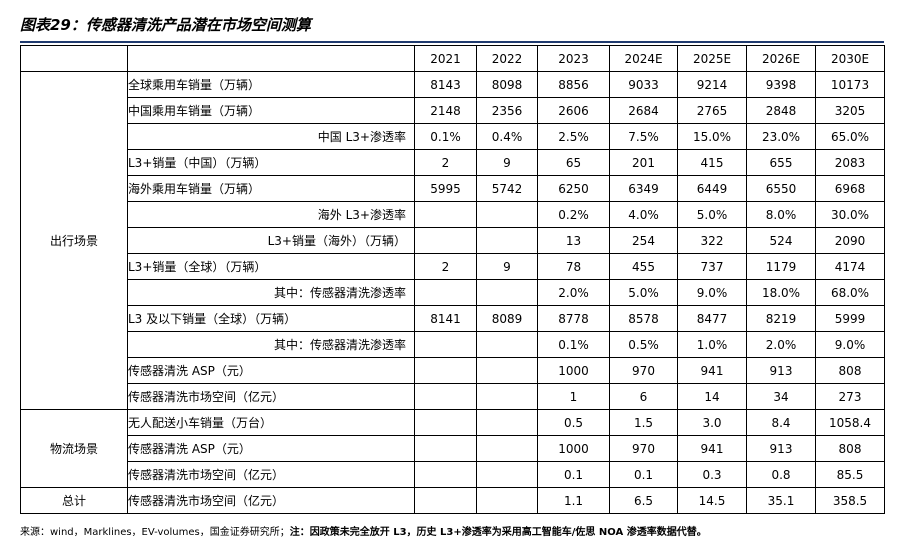 The image size is (898, 544). What do you see at coordinates (507, 84) in the screenshot?
I see `value-cell: 8098` at bounding box center [507, 84].